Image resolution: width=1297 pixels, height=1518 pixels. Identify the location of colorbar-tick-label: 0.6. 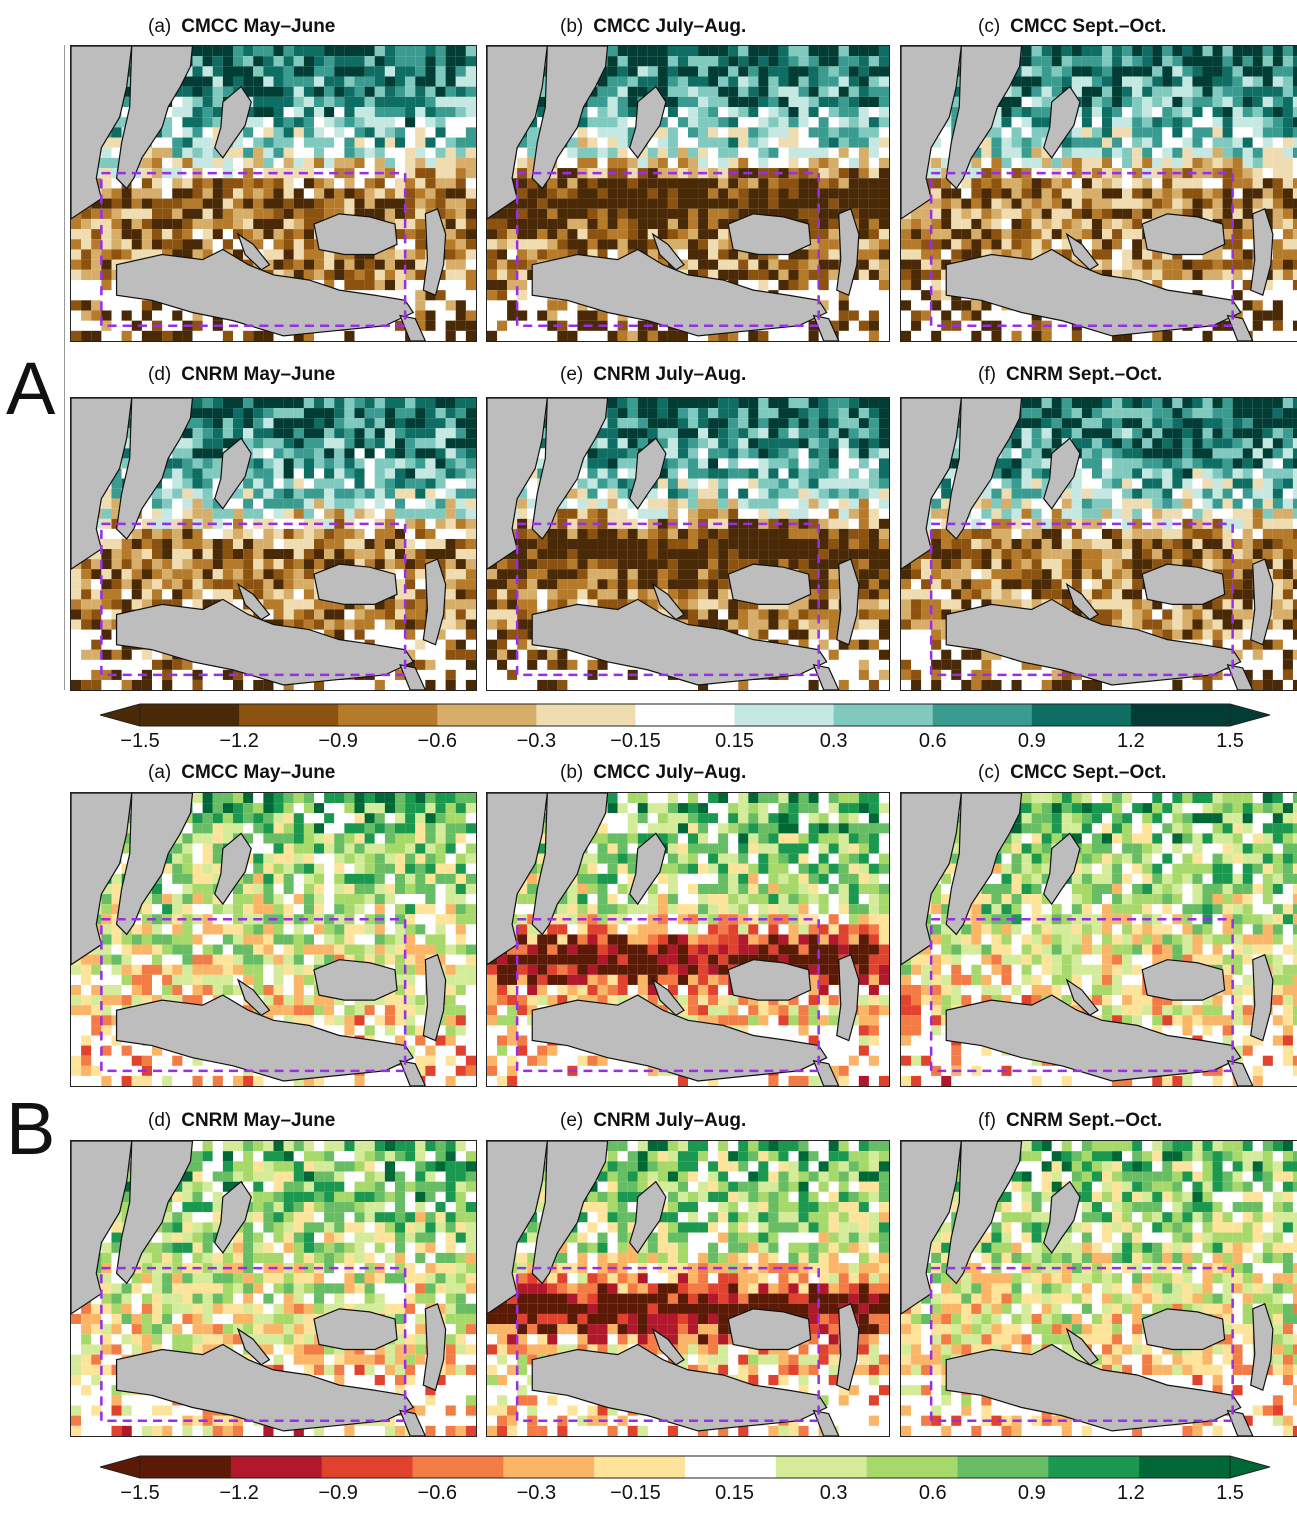
(932, 1493).